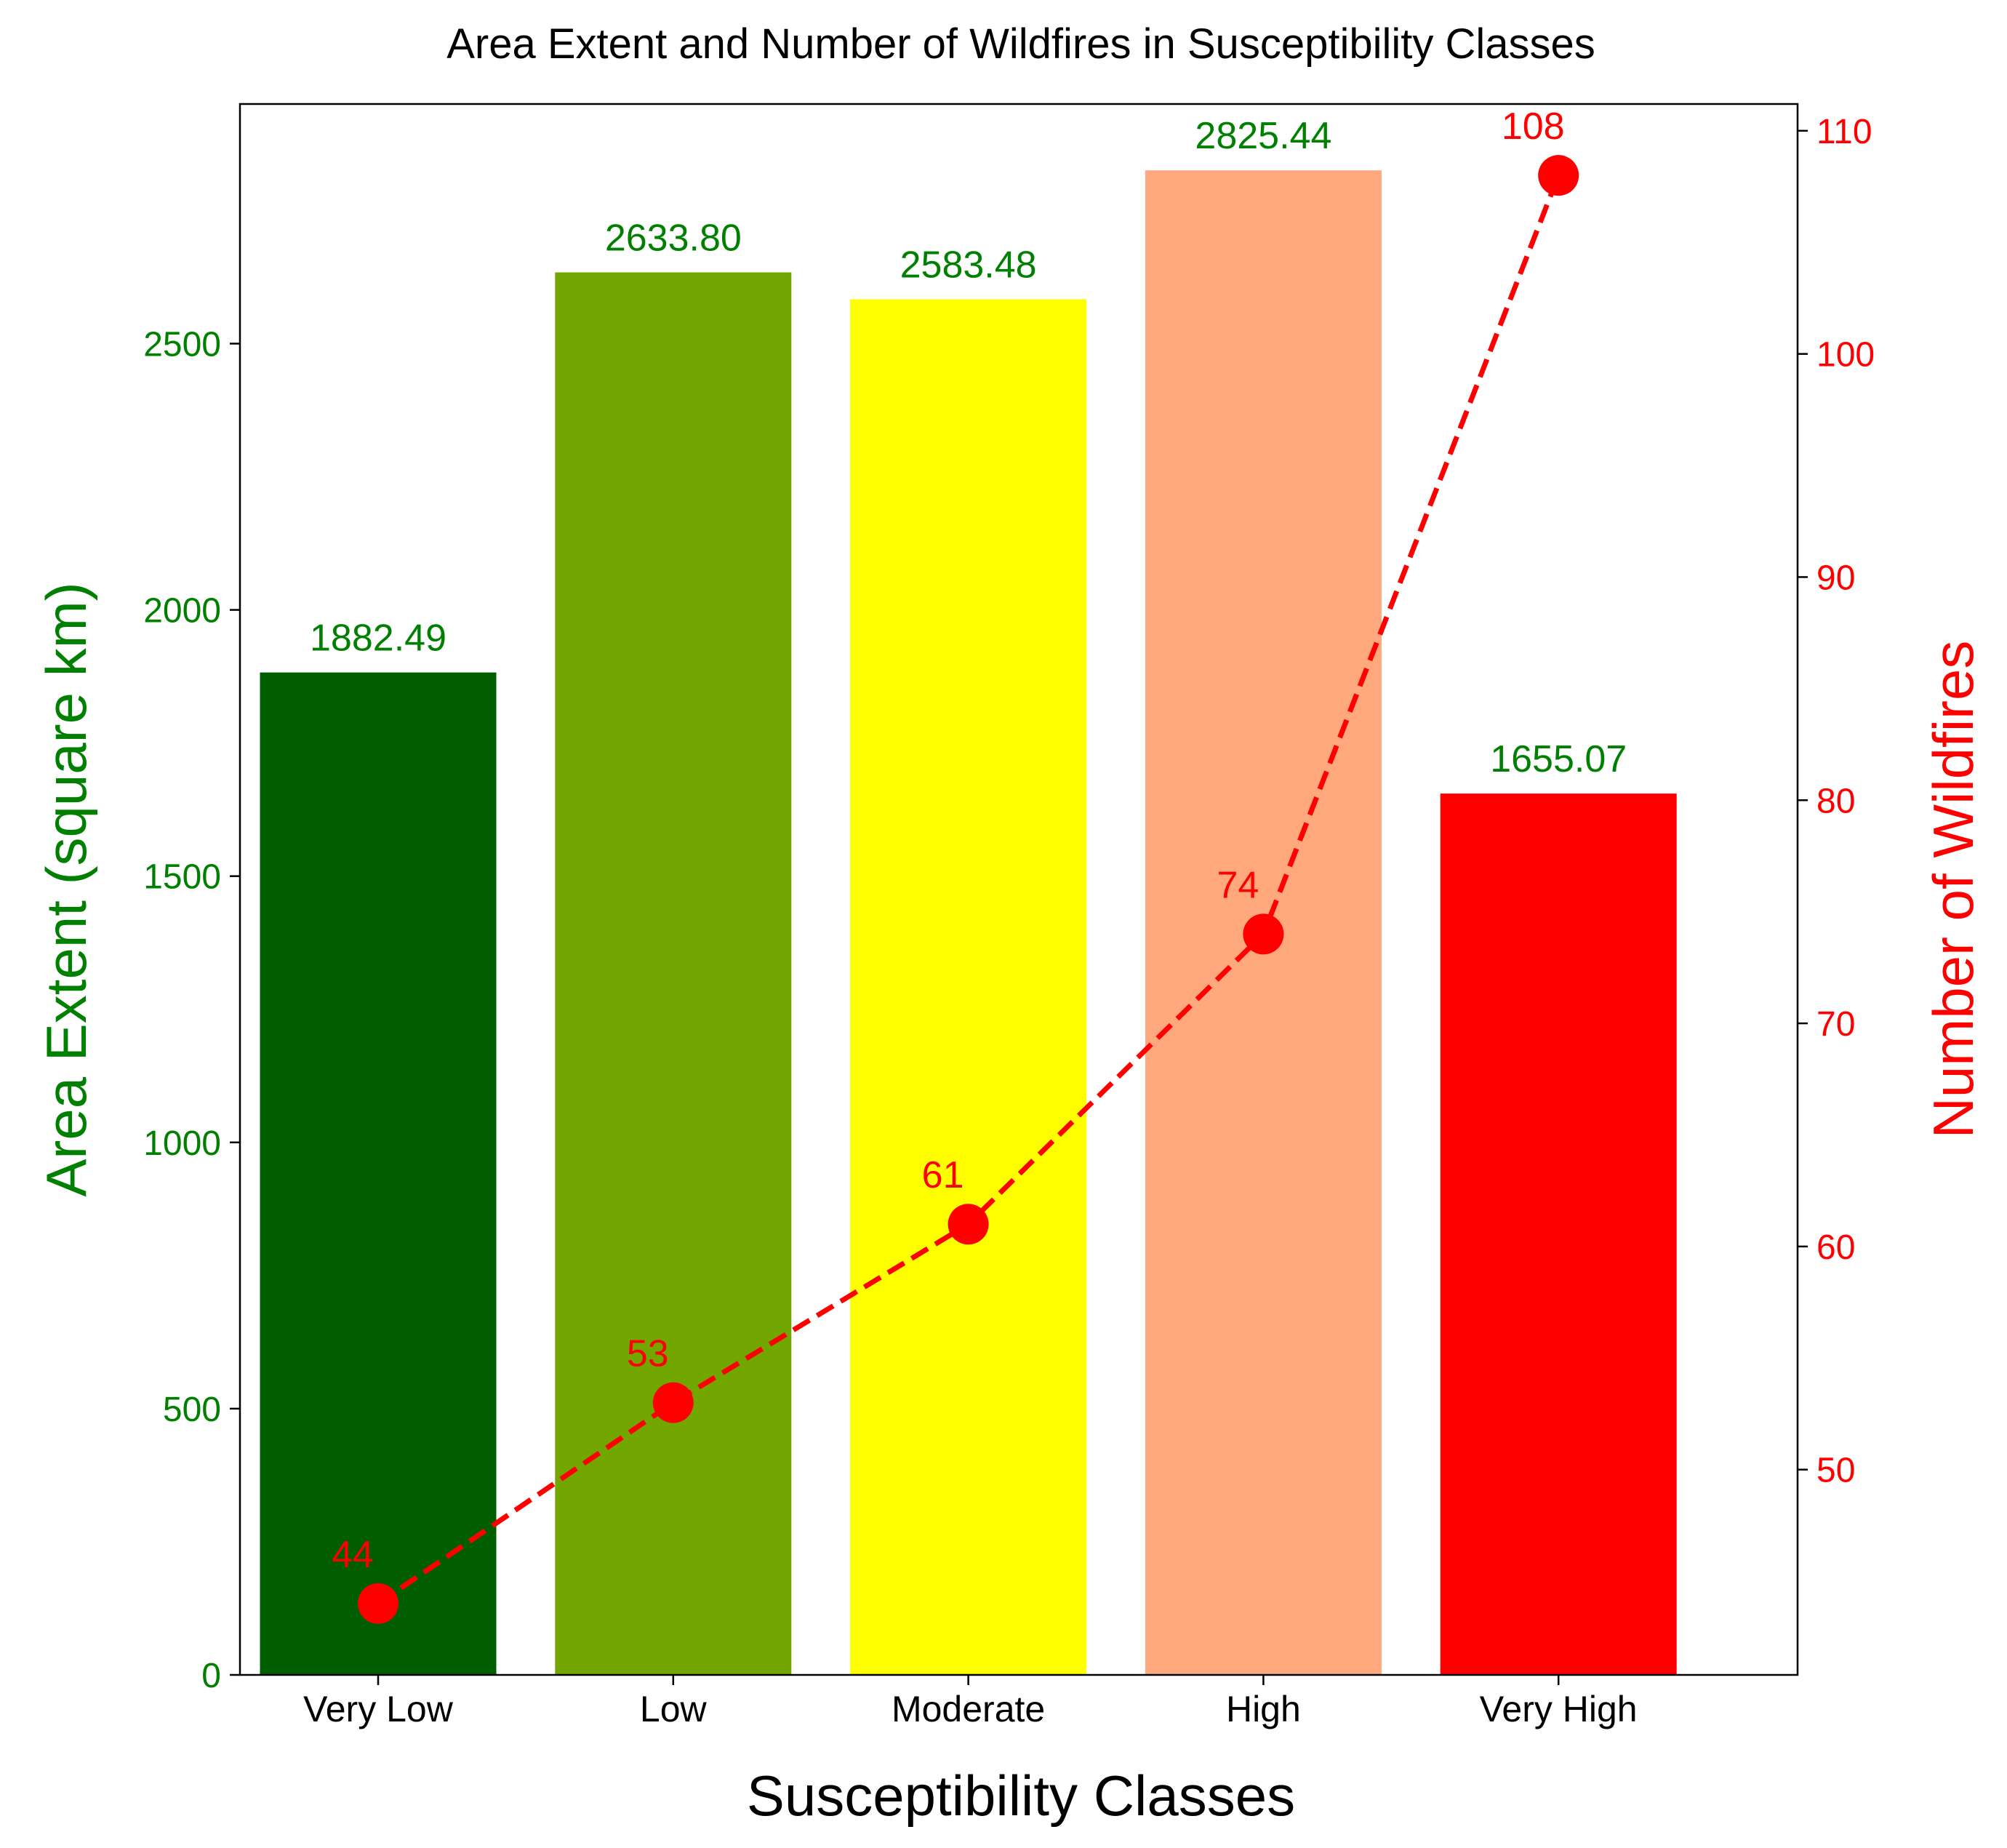 The height and width of the screenshot is (1848, 2007). Describe the element at coordinates (1835, 1471) in the screenshot. I see `right-tick-label: 50` at that location.